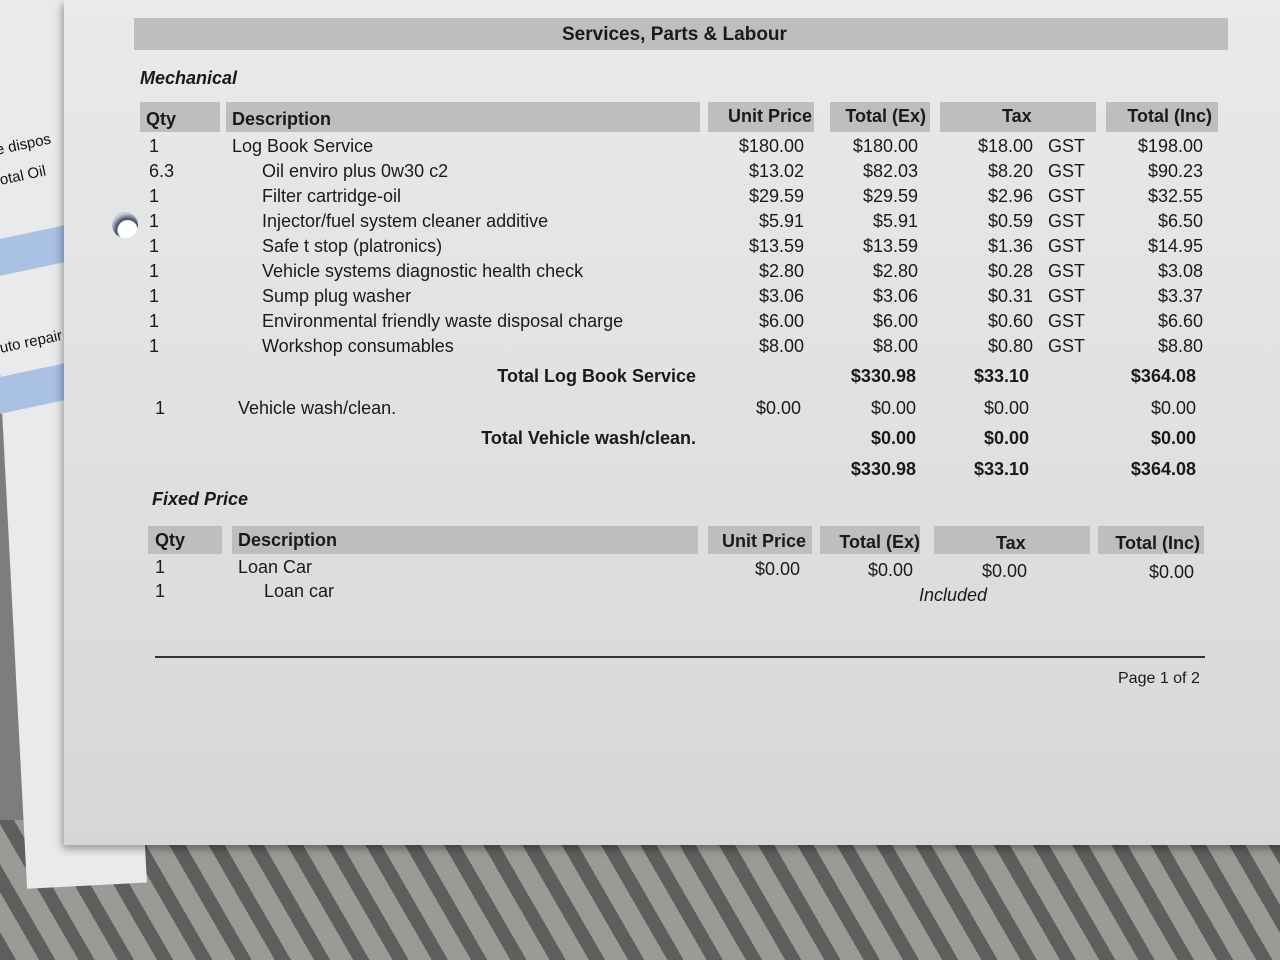 The height and width of the screenshot is (960, 1280). Describe the element at coordinates (1170, 146) in the screenshot. I see `row-total-inc: $198.00` at that location.